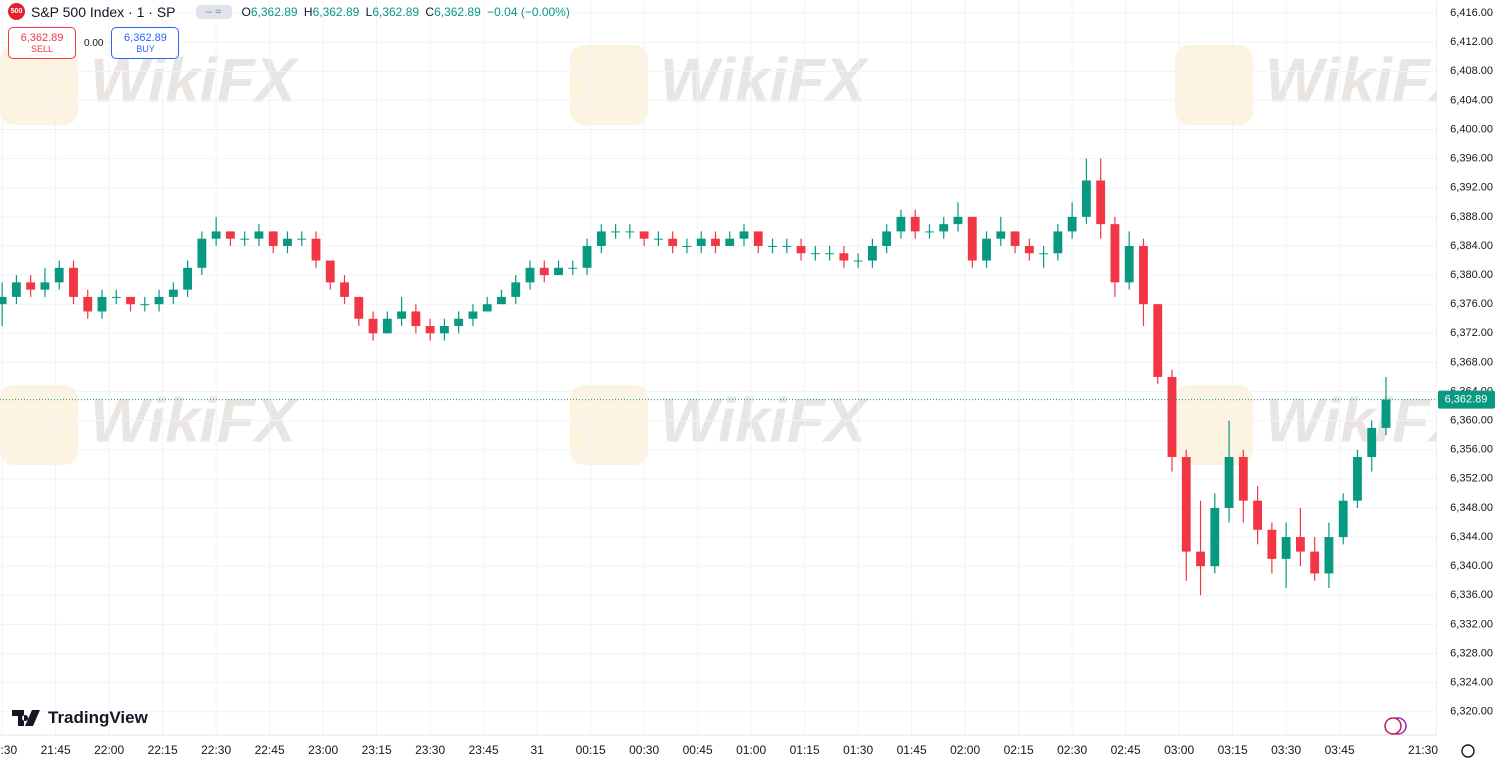  Describe the element at coordinates (16, 11) in the screenshot. I see `symbol-icon: 500` at that location.